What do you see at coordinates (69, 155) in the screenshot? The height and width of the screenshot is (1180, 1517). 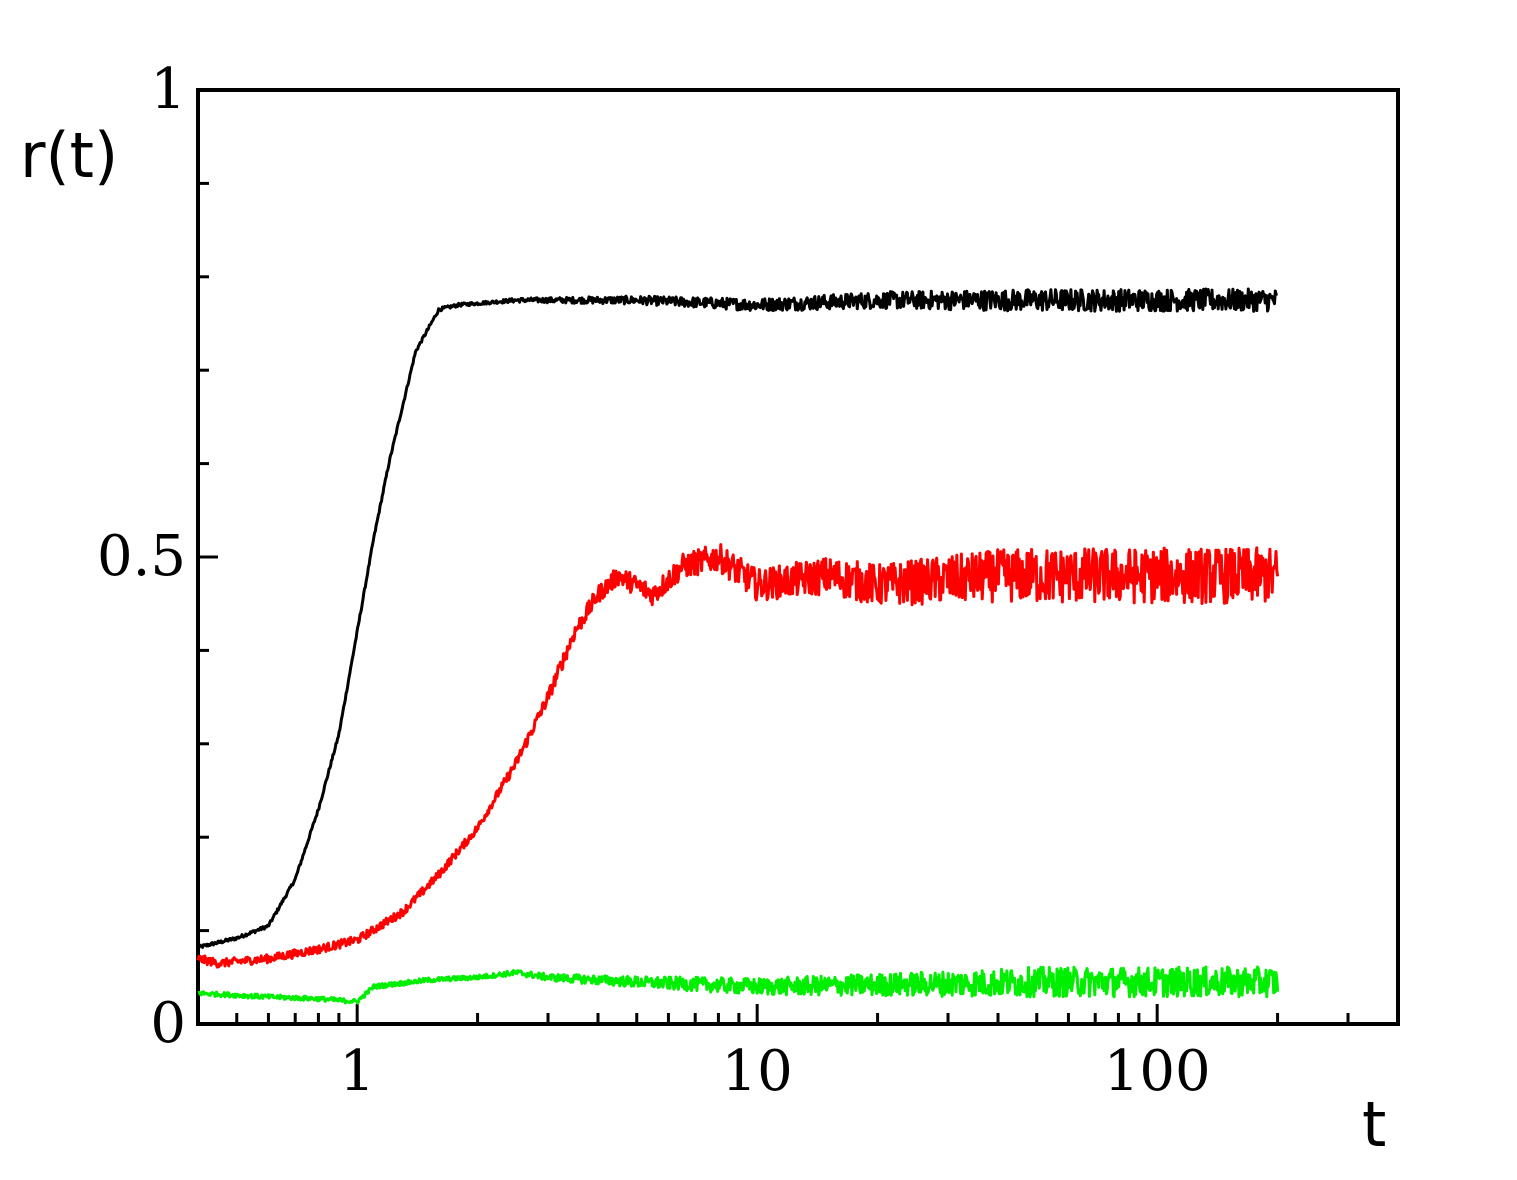 I see `y-axis-title: r(t)` at bounding box center [69, 155].